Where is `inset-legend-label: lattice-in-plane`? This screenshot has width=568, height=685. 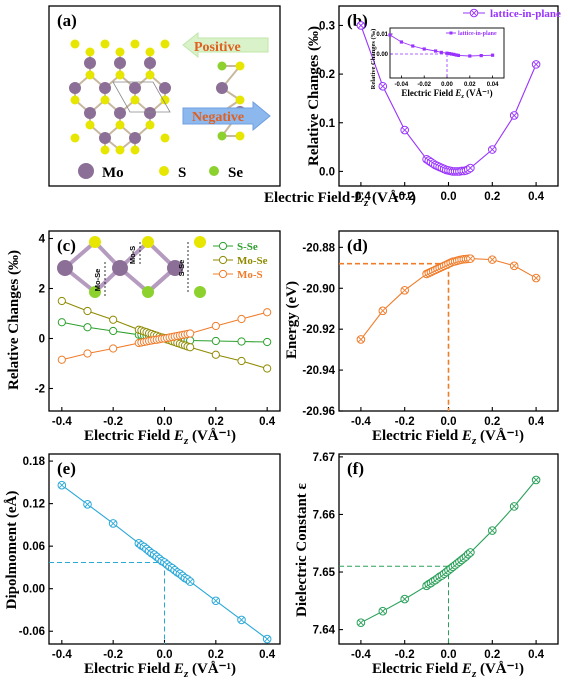
inset-legend-label: lattice-in-plane is located at coordinates (477, 34).